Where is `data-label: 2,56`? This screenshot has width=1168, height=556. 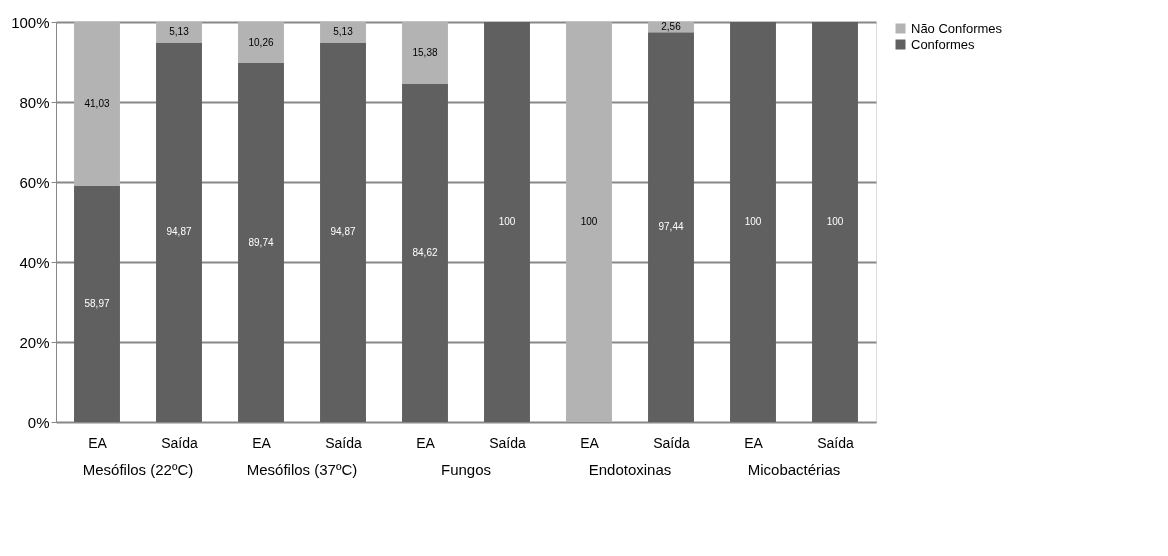 data-label: 2,56 is located at coordinates (671, 27).